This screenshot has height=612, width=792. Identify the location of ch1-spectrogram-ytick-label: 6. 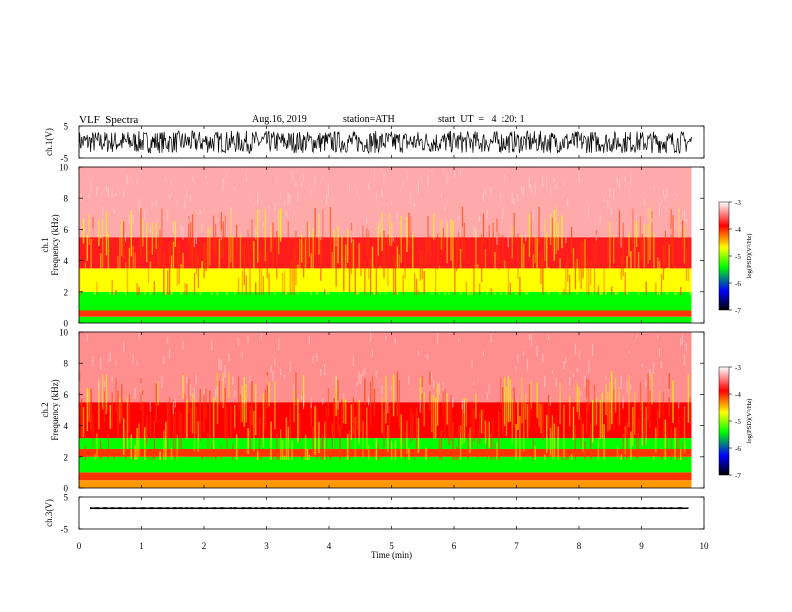
(66, 230).